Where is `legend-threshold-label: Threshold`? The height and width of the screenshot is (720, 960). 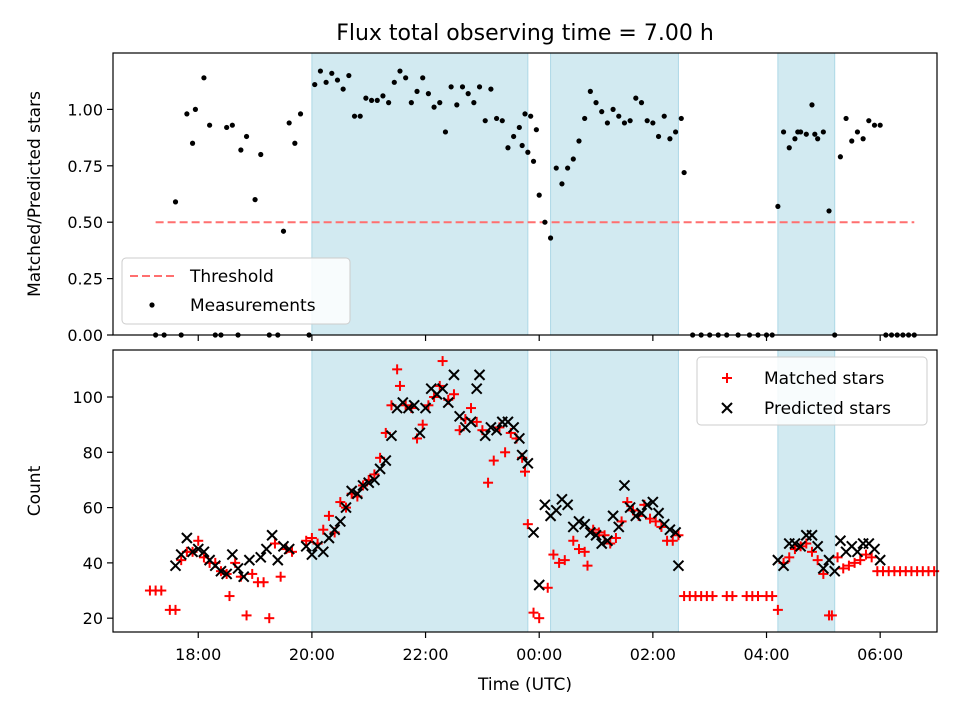
legend-threshold-label: Threshold is located at coordinates (231, 277).